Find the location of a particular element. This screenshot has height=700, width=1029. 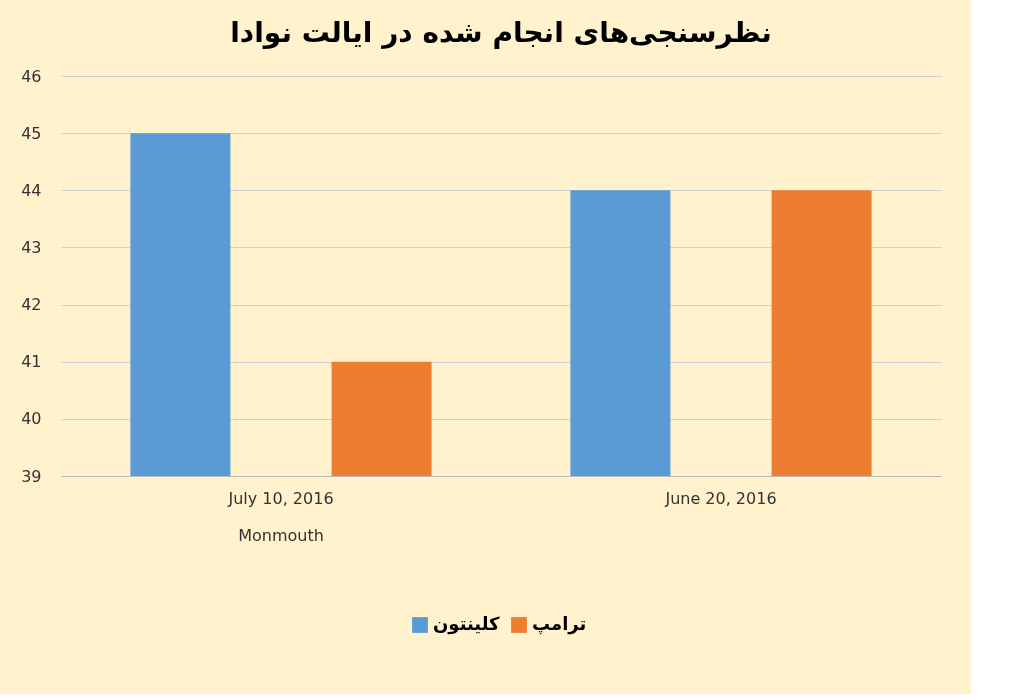

y-tick-label: 40 is located at coordinates (31, 419).